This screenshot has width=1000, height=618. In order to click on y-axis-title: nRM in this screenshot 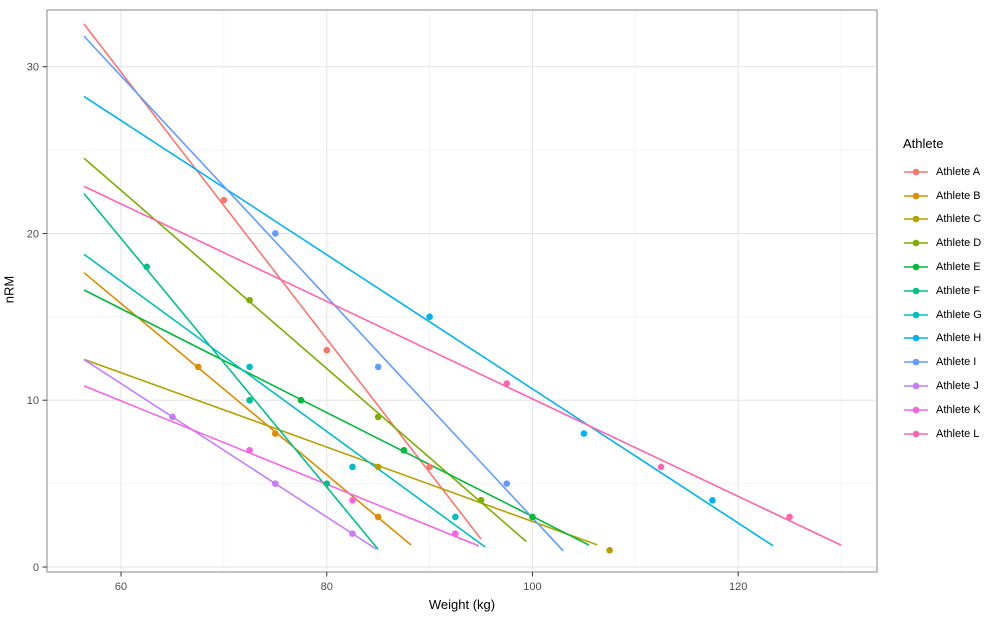, I will do `click(9, 289)`.